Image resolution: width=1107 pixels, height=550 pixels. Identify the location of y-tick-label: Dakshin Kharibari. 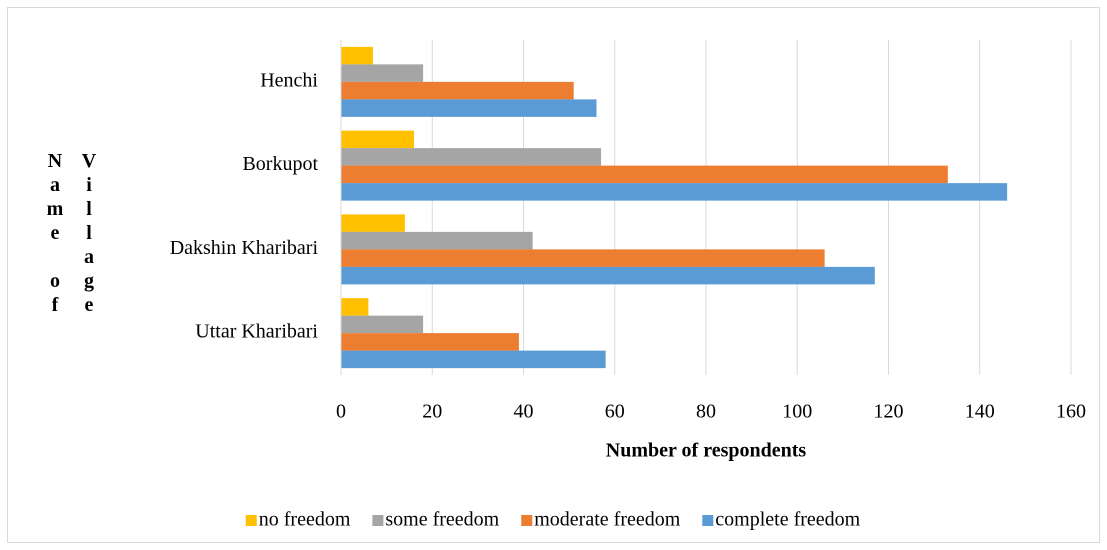
(244, 248).